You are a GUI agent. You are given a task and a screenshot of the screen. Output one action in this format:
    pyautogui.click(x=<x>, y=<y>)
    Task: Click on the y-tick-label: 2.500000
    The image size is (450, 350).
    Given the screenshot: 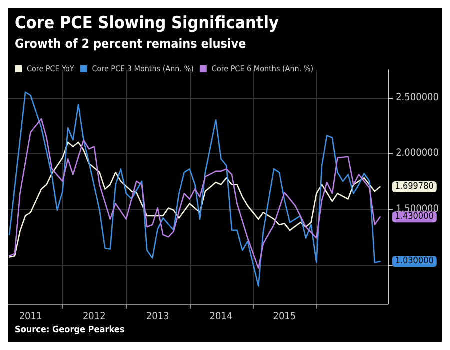 What is the action you would take?
    pyautogui.click(x=418, y=98)
    